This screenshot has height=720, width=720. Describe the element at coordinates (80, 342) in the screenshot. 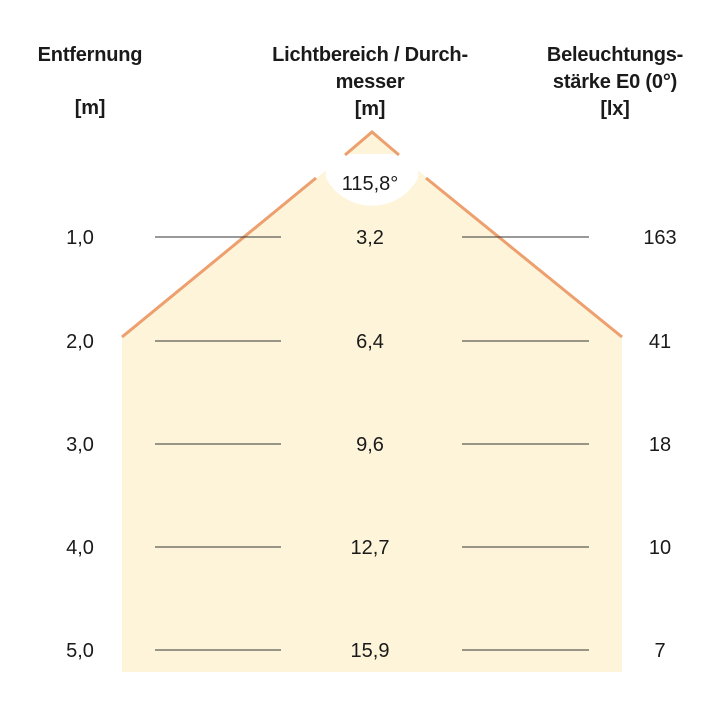

I see `row-2-distance: 2,0` at that location.